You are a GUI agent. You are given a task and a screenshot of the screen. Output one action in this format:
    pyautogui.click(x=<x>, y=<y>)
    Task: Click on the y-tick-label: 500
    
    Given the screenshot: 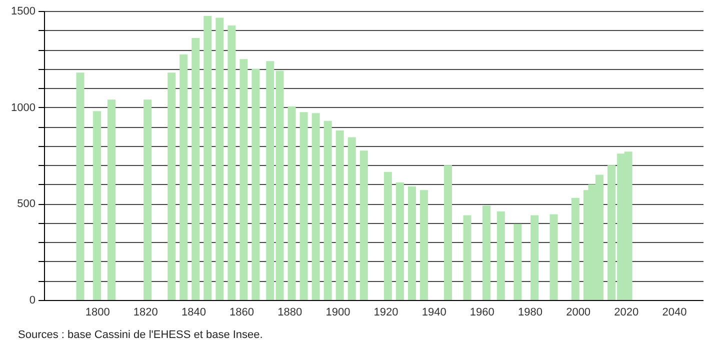 What is the action you would take?
    pyautogui.click(x=26, y=204)
    